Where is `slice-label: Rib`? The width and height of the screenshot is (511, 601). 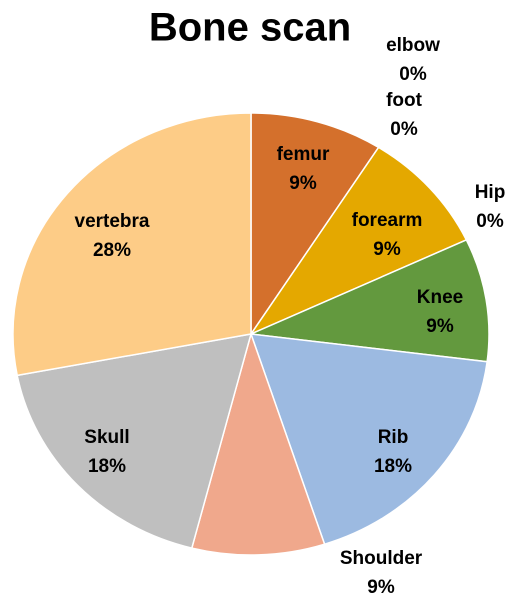 slice-label: Rib is located at coordinates (393, 437).